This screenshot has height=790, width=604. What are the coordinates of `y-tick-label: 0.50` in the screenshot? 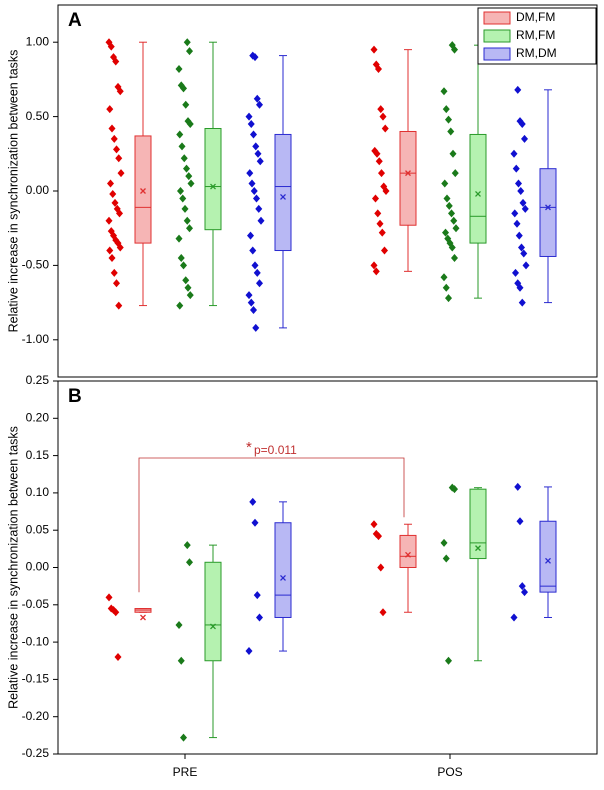 It's located at (38, 116).